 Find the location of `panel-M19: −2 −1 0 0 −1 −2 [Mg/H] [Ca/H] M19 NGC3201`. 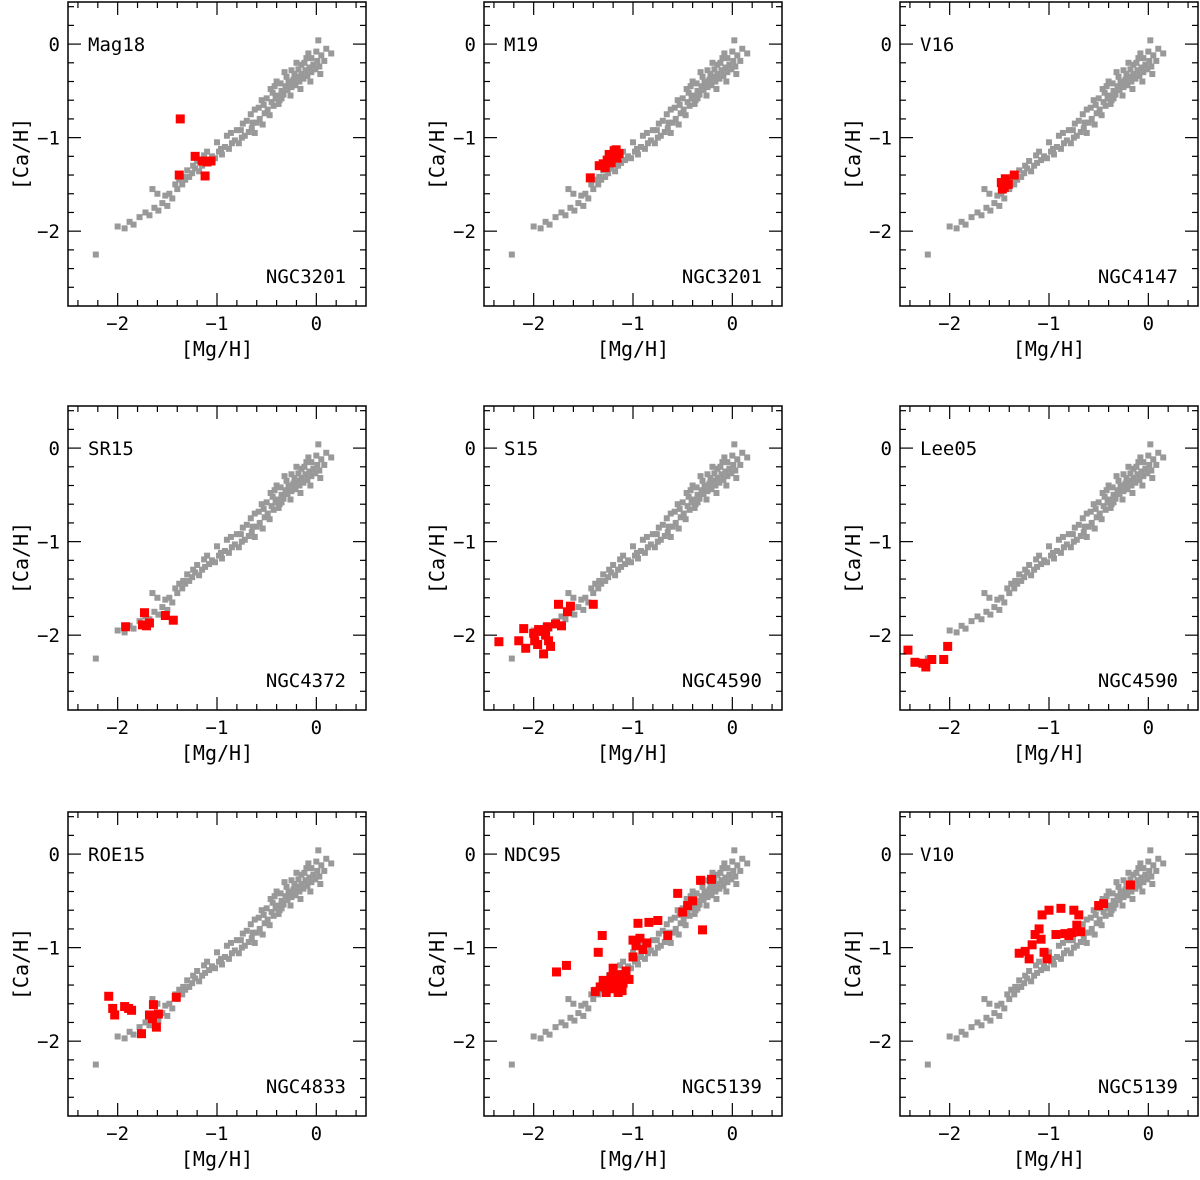

panel-M19: −2 −1 0 0 −1 −2 [Mg/H] [Ca/H] M19 NGC3201 is located at coordinates (604, 181).